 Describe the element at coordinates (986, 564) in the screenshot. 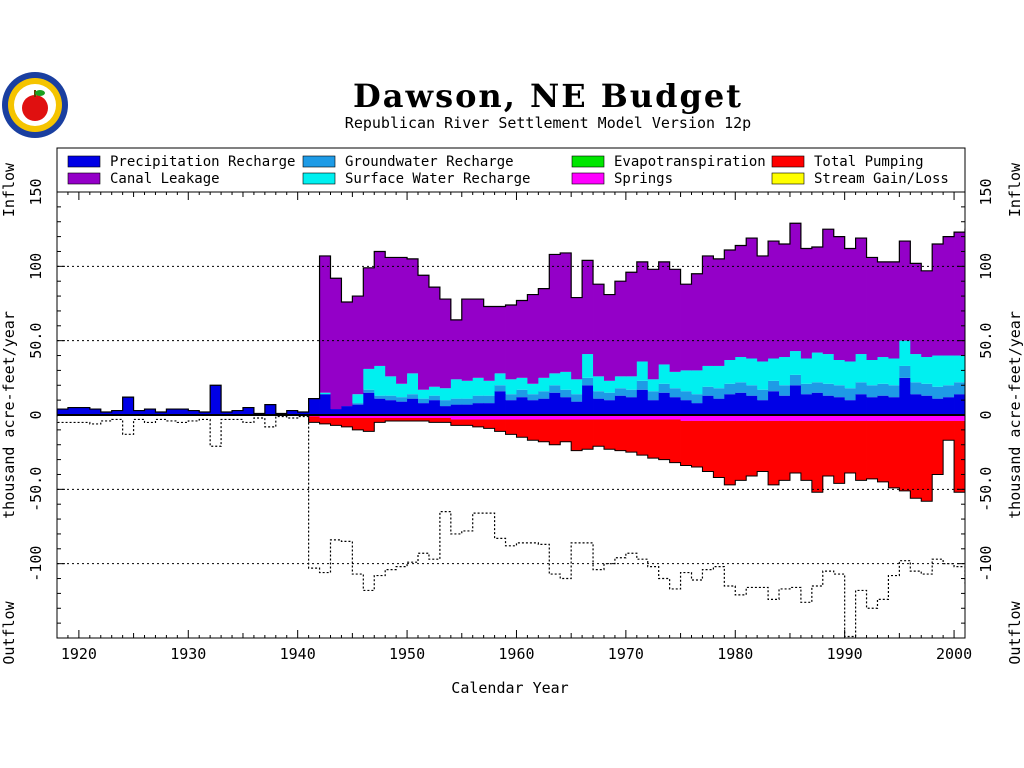

I see `y-tick-label-right: -100` at that location.